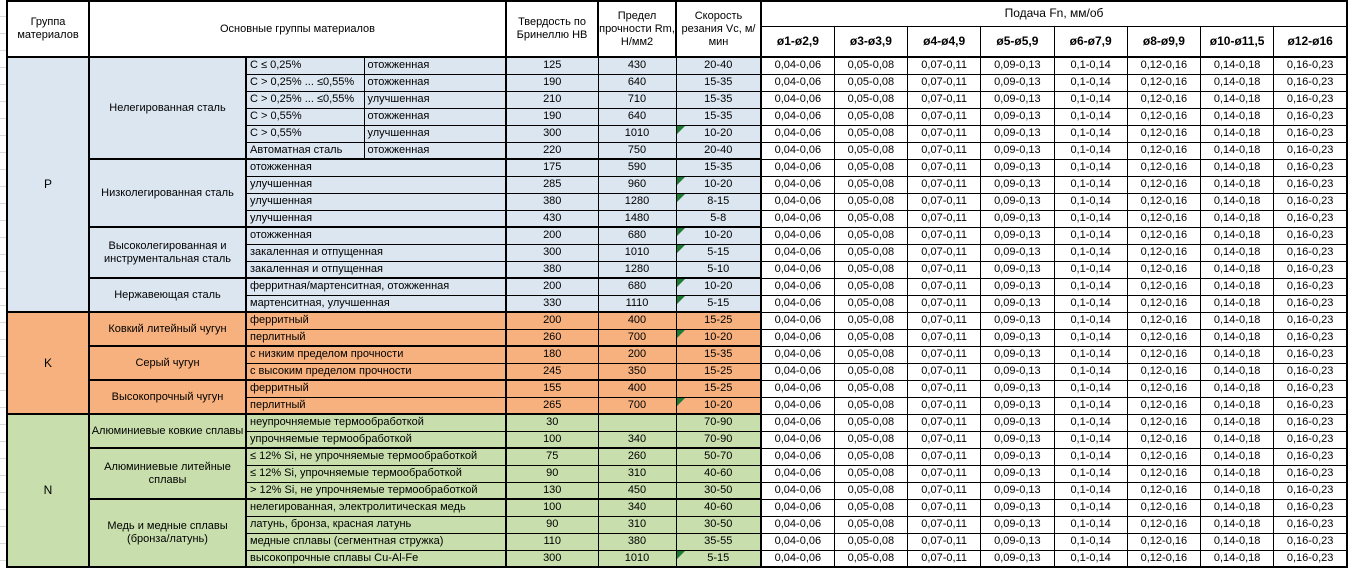 This screenshot has height=573, width=1356. Describe the element at coordinates (552, 150) in the screenshot. I see `hb-cell: 220` at that location.